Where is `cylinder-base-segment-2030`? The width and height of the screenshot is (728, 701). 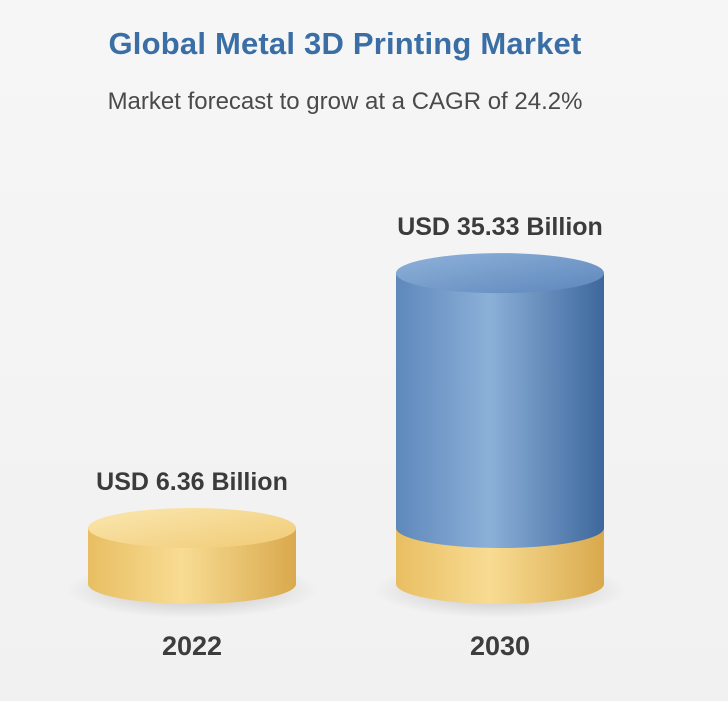 cylinder-base-segment-2030 is located at coordinates (500, 566).